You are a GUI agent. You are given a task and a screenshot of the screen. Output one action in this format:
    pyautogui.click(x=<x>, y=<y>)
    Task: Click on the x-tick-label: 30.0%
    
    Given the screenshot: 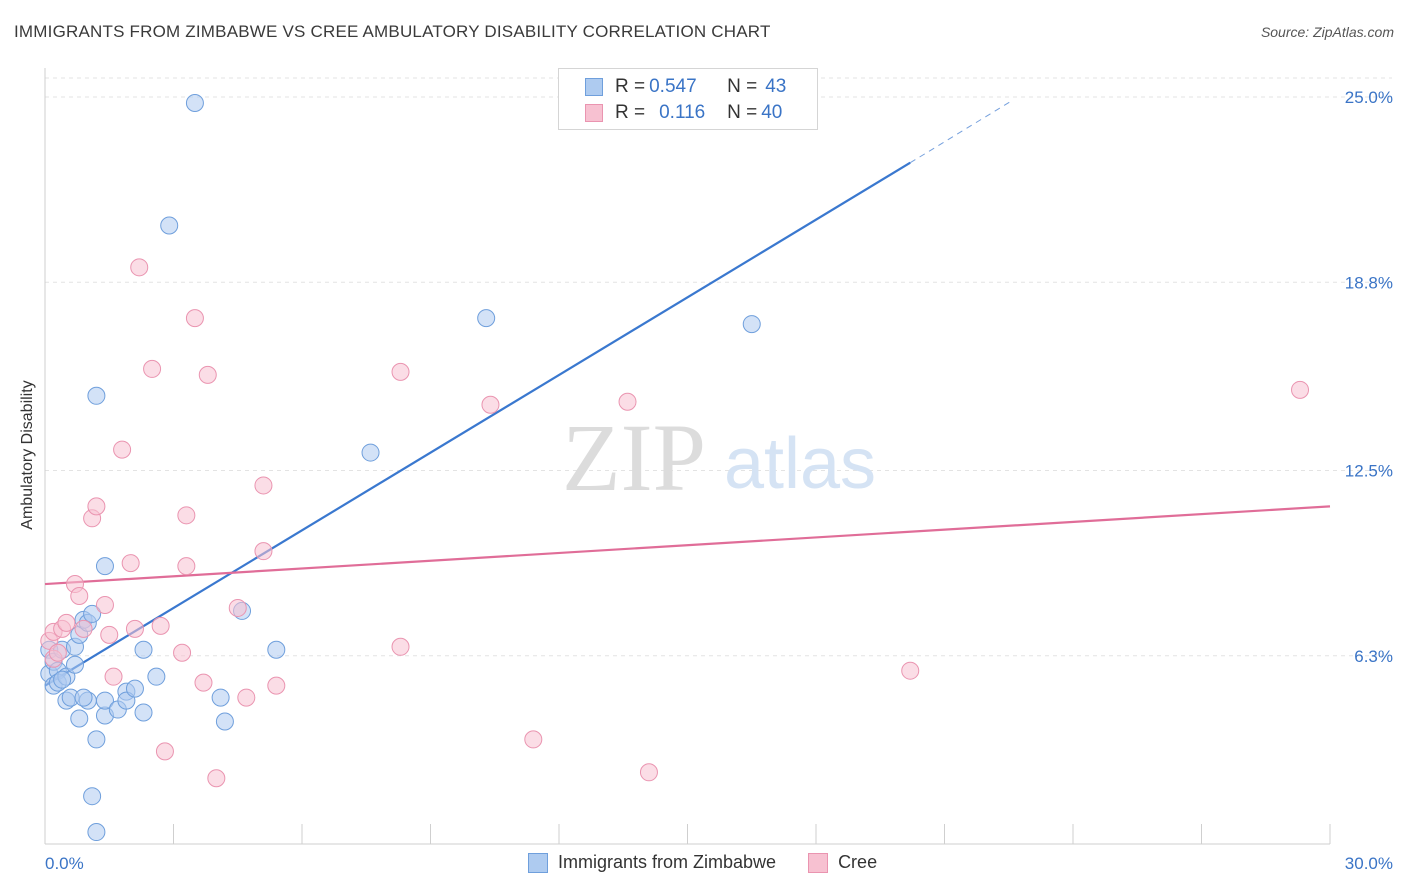 What is the action you would take?
    pyautogui.click(x=1369, y=863)
    